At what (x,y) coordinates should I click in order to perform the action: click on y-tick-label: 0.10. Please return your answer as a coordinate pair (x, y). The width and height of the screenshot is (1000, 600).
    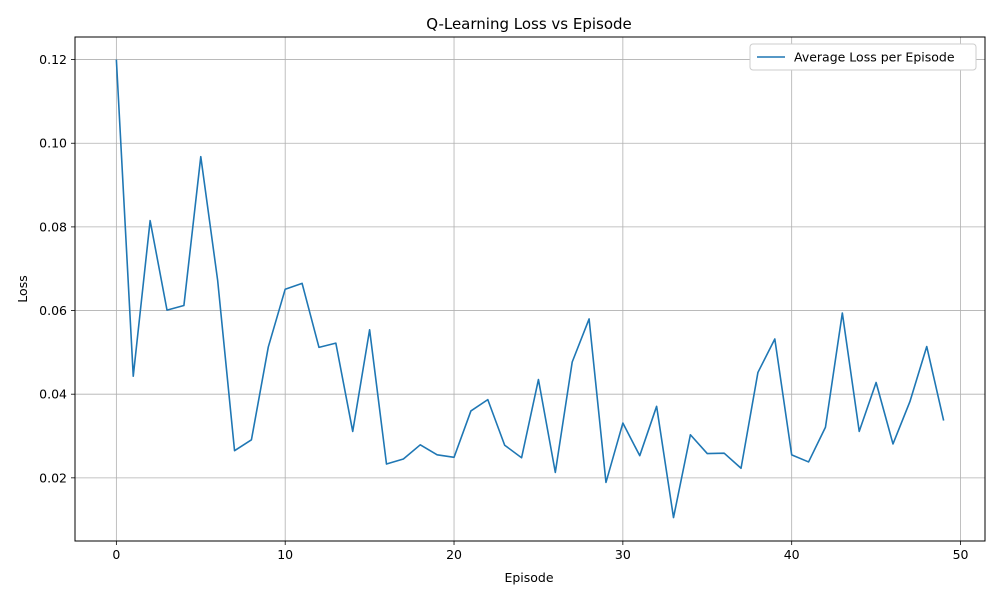
    Looking at the image, I should click on (53, 143).